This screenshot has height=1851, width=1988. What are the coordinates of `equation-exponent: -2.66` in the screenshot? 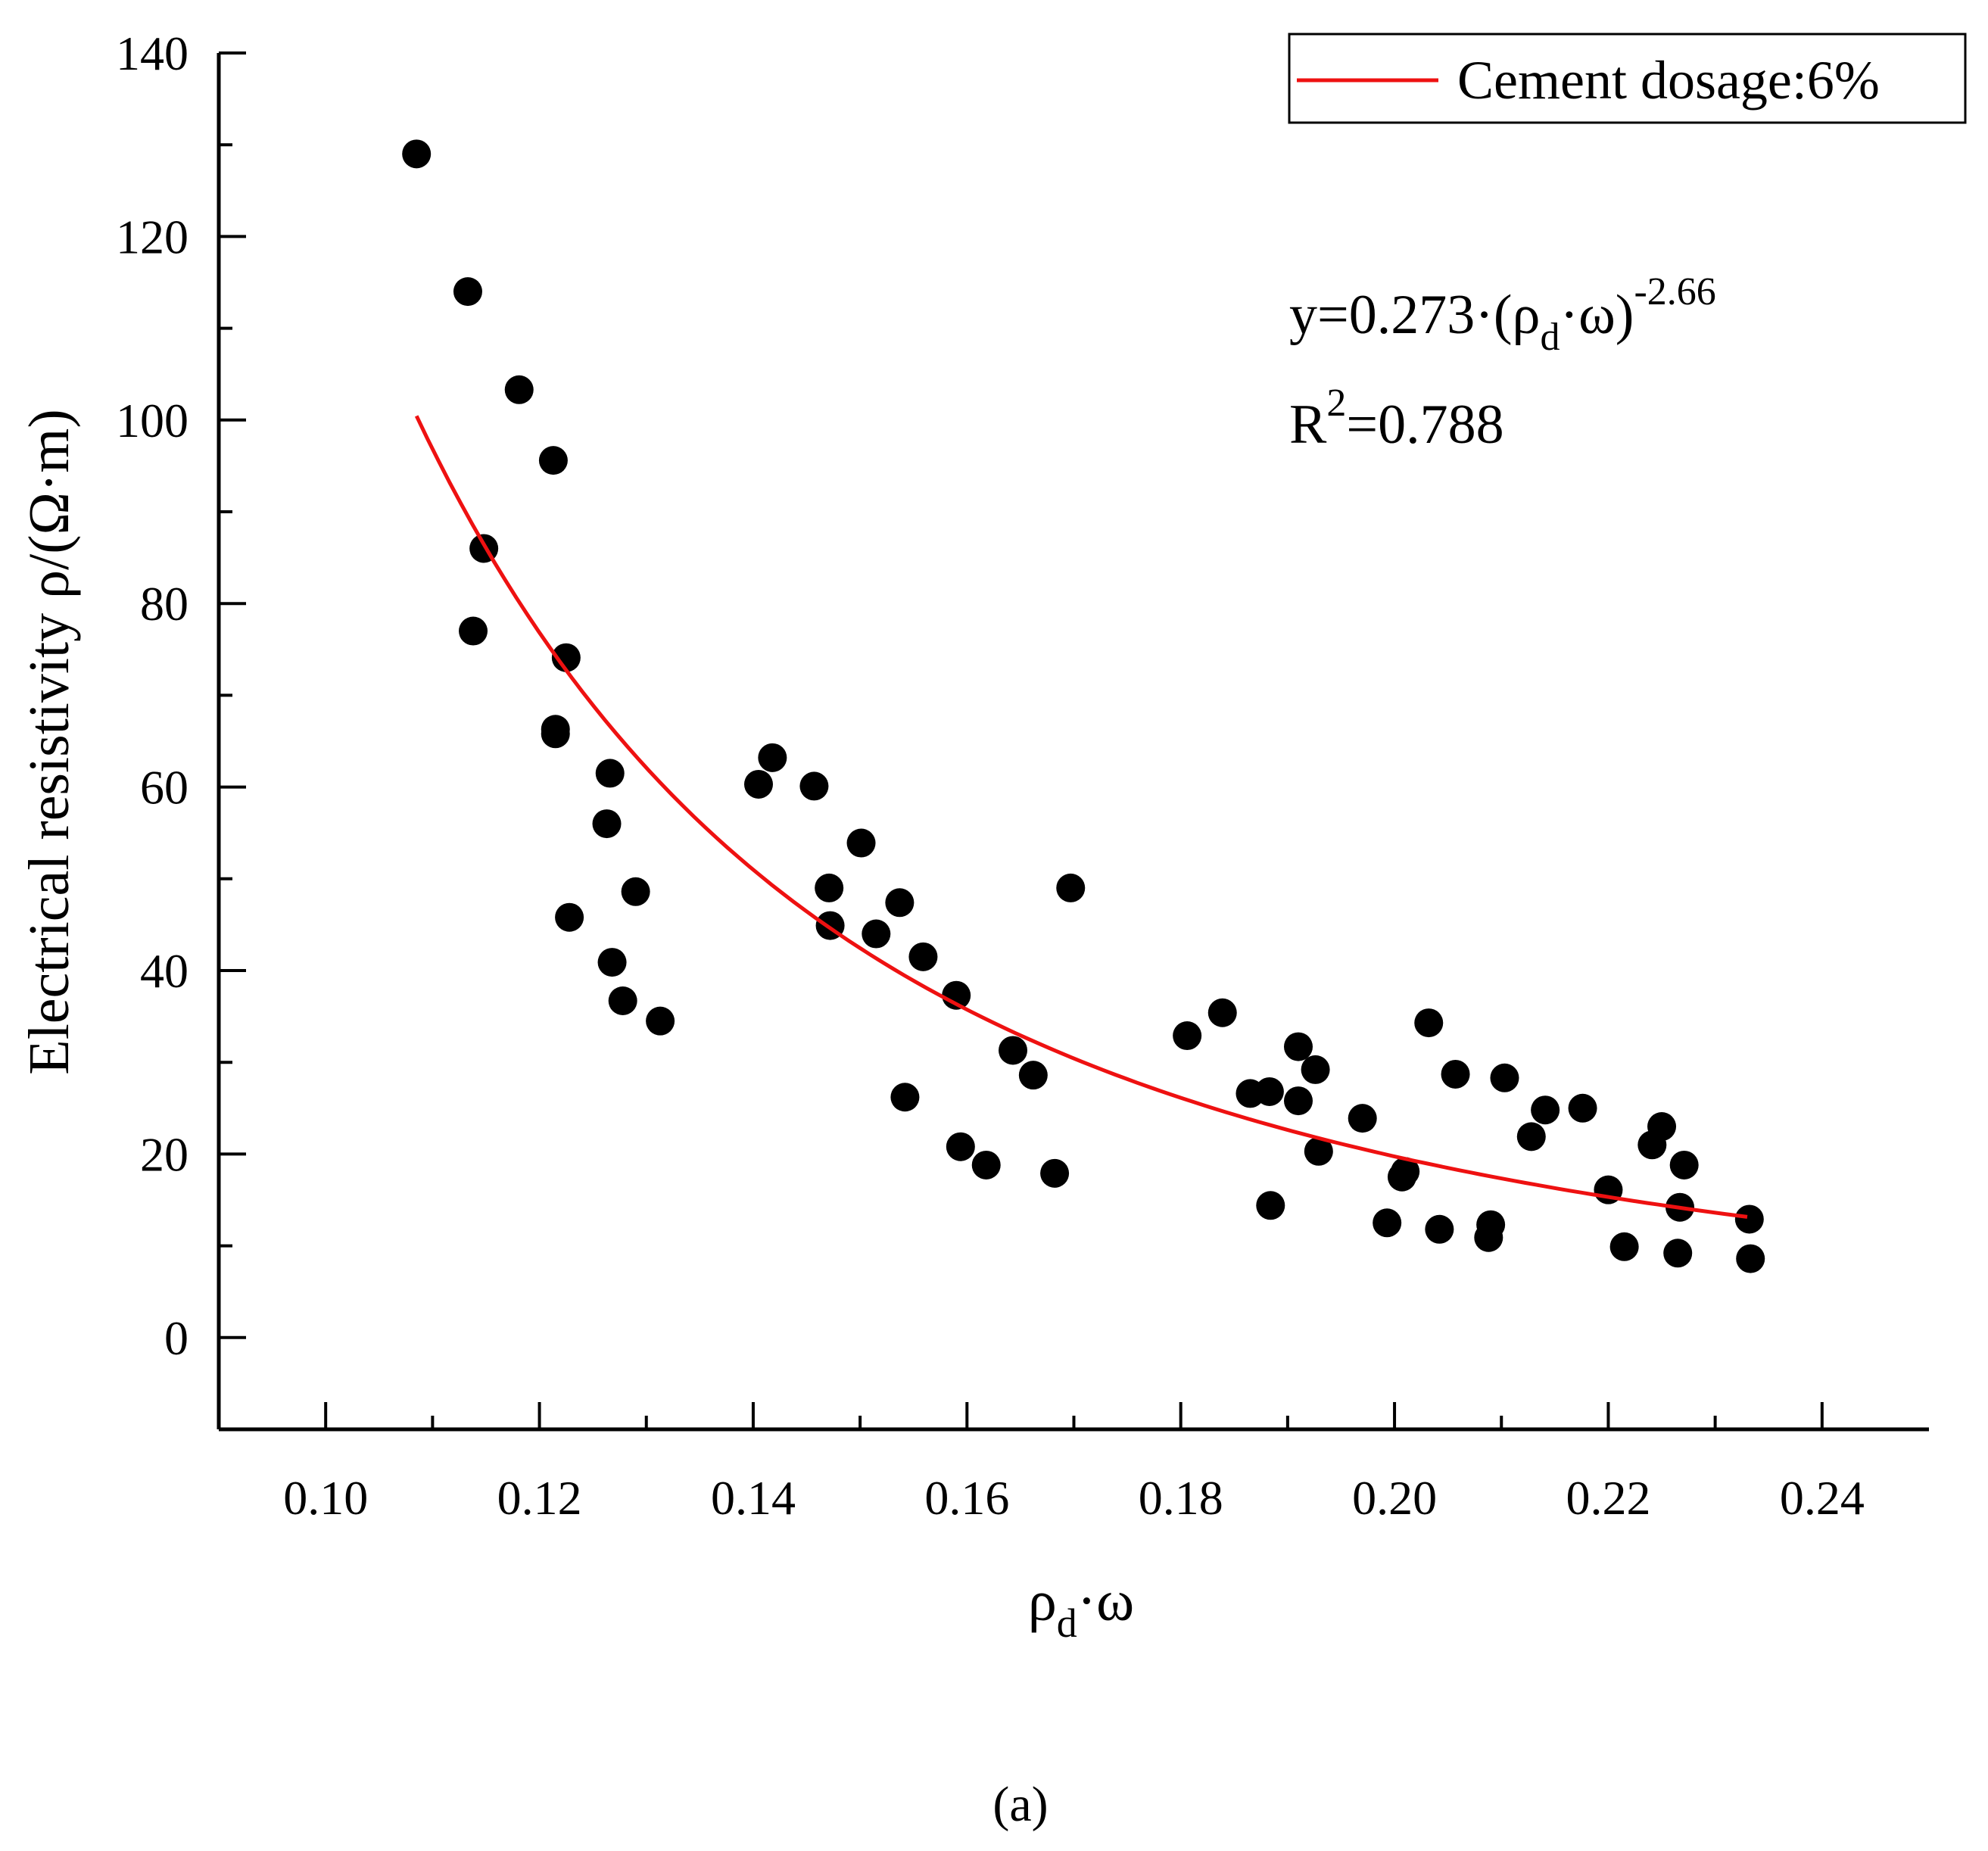 It's located at (1674, 291).